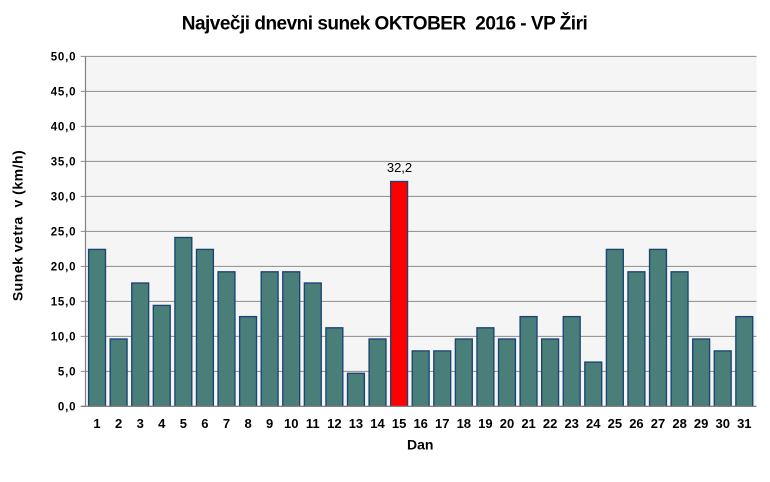 The height and width of the screenshot is (482, 770). I want to click on svg-text: 30, so click(722, 423).